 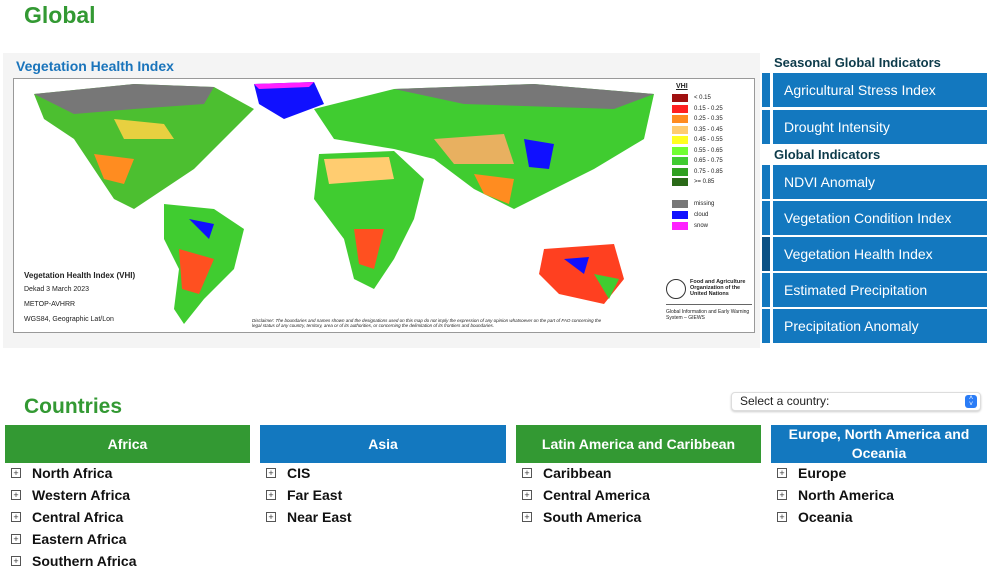 What do you see at coordinates (693, 204) in the screenshot?
I see `legend-item: missing` at bounding box center [693, 204].